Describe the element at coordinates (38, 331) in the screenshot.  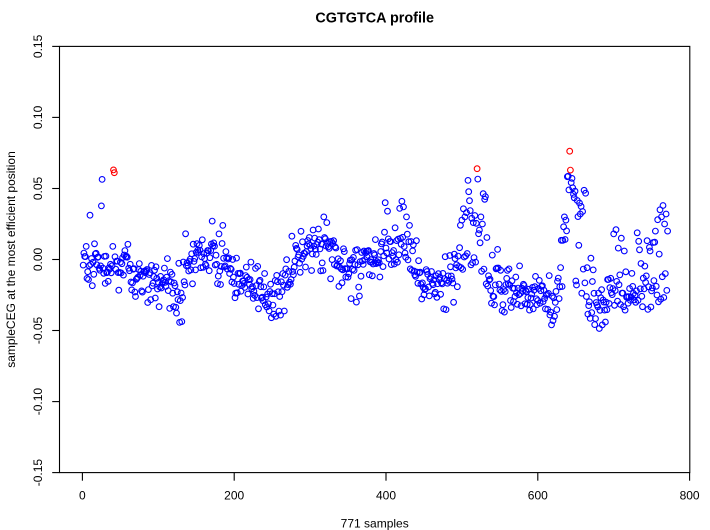
I see `svg-text: -0.05` at that location.